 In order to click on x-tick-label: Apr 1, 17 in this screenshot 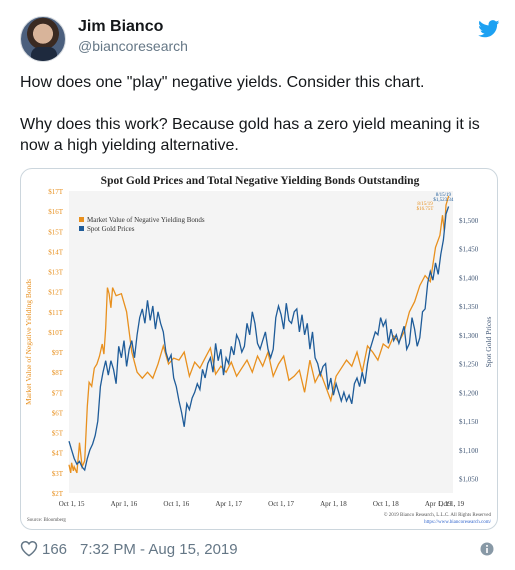, I will do `click(228, 504)`.